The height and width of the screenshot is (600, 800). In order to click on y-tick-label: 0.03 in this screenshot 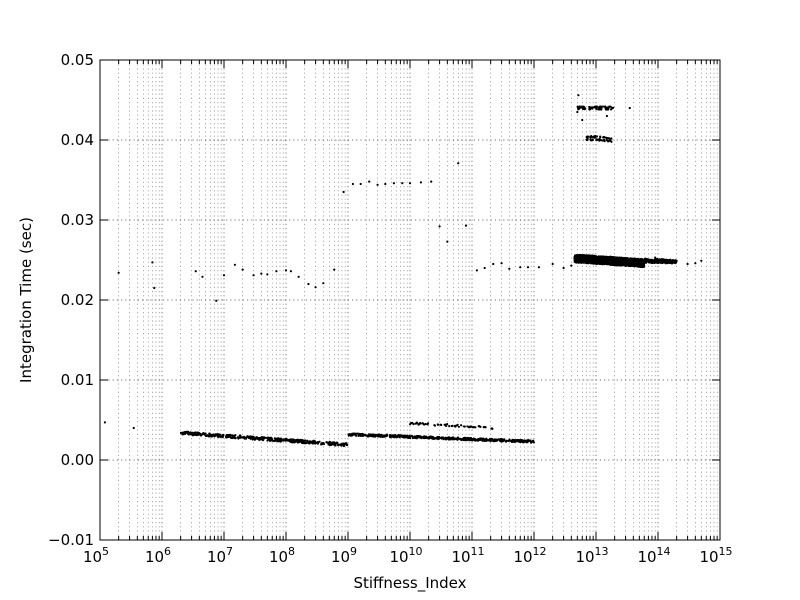, I will do `click(77, 220)`.